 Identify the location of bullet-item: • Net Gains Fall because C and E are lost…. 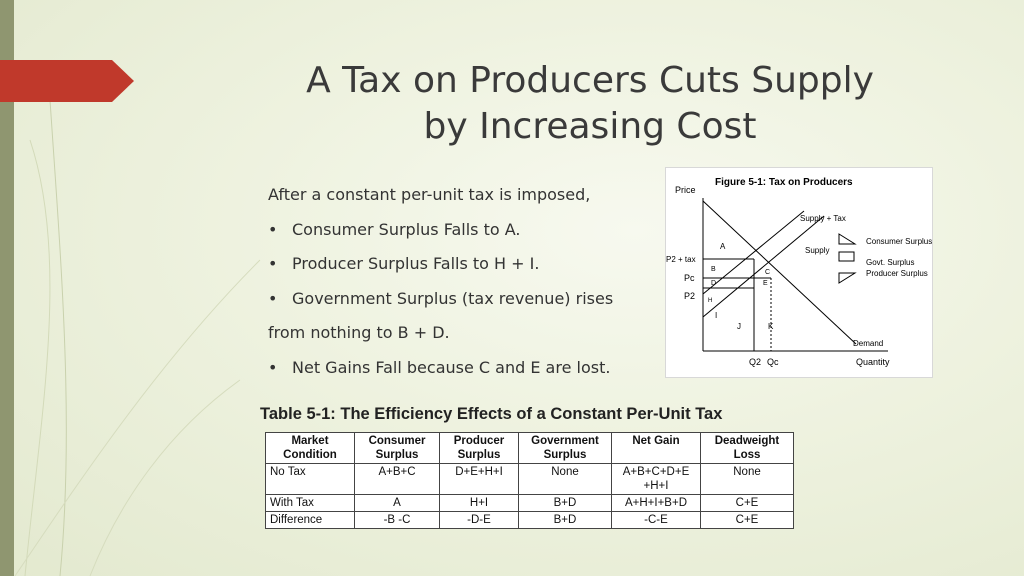
(439, 367).